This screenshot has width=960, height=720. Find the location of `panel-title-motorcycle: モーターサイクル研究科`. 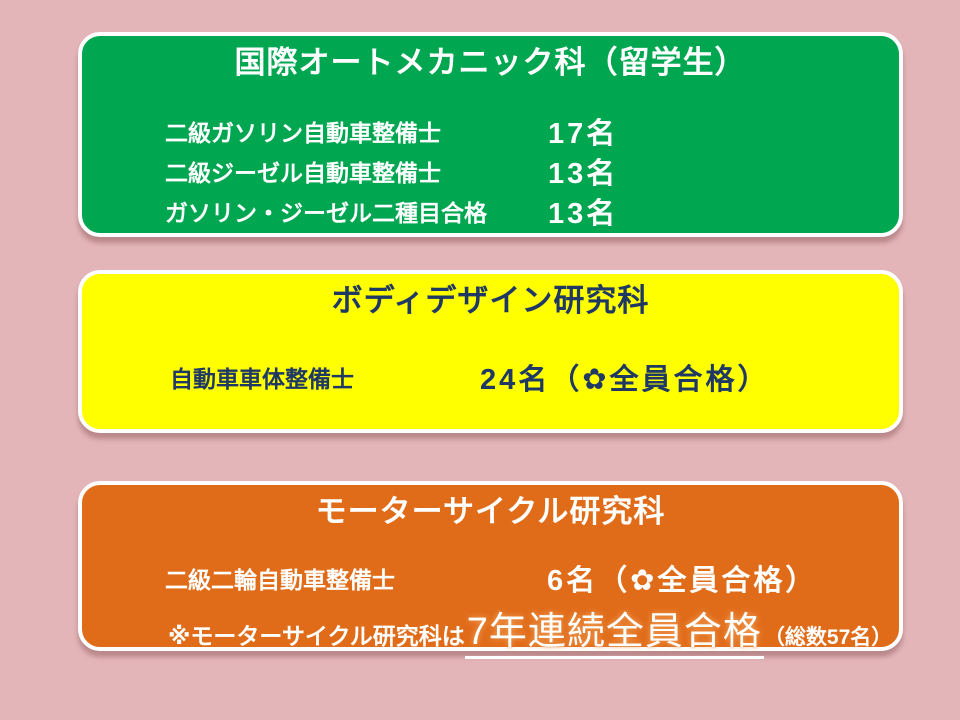

panel-title-motorcycle: モーターサイクル研究科 is located at coordinates (490, 511).